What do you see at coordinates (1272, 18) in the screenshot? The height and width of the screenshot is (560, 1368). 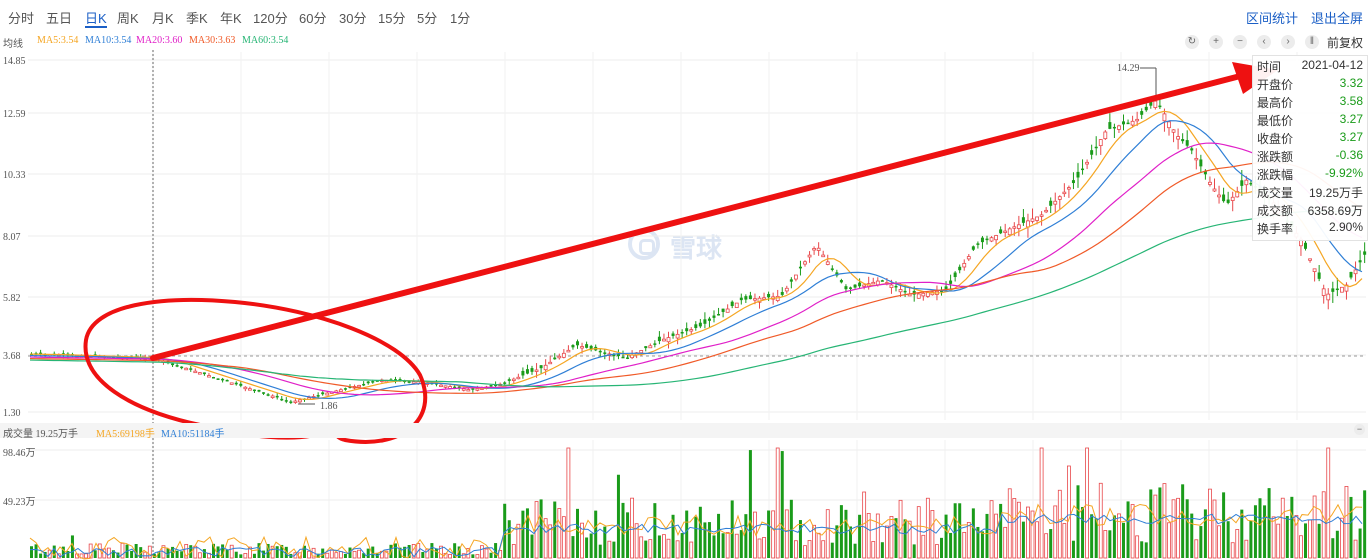 I see `range-stats-link: 区间统计` at bounding box center [1272, 18].